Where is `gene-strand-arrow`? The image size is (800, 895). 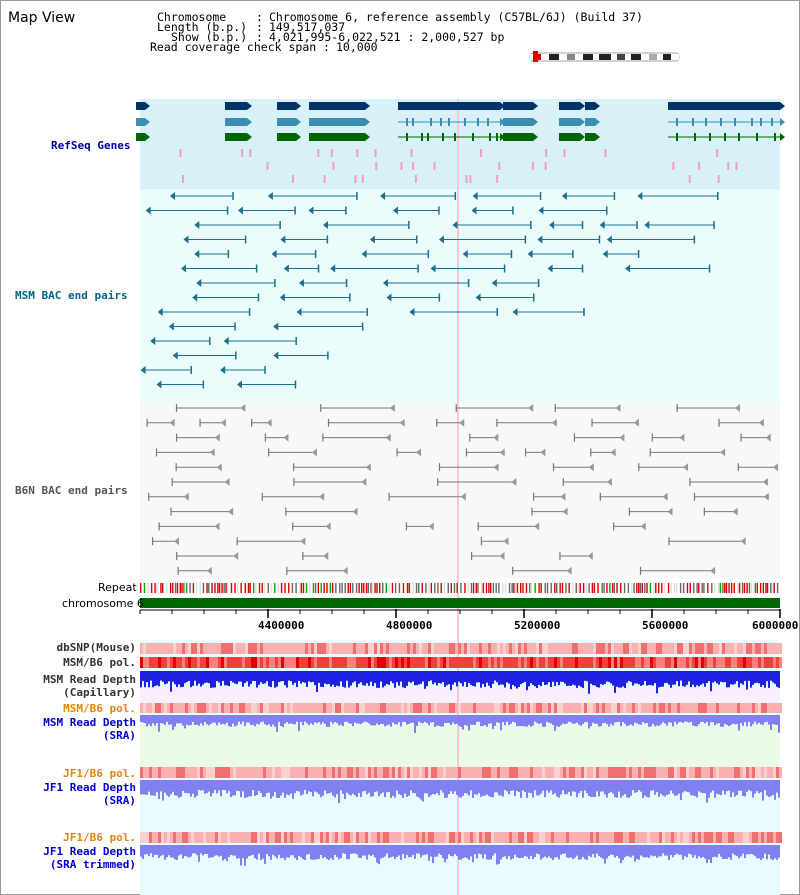 gene-strand-arrow is located at coordinates (147, 137).